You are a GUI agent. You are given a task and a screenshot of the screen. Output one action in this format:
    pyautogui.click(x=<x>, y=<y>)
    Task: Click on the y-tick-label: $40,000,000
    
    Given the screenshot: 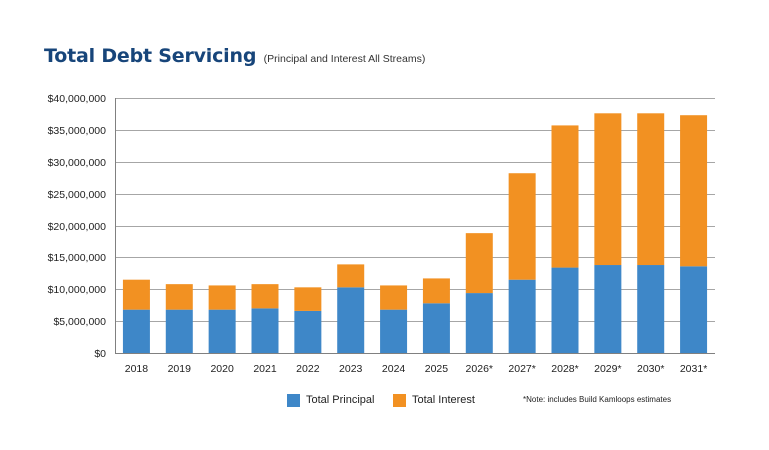 What is the action you would take?
    pyautogui.click(x=77, y=99)
    